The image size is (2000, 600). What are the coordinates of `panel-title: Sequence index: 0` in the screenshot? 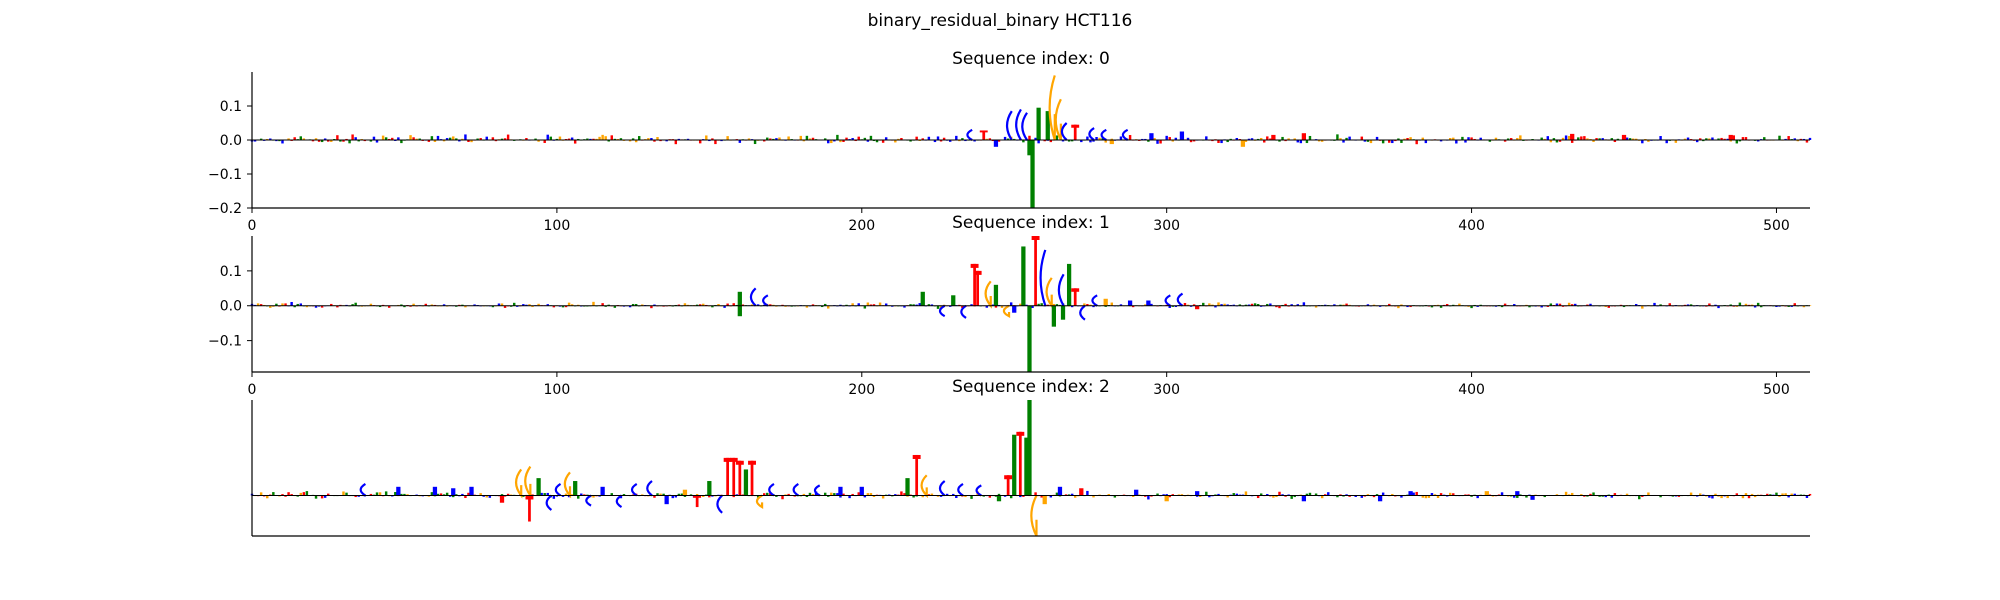 It's located at (1031, 59).